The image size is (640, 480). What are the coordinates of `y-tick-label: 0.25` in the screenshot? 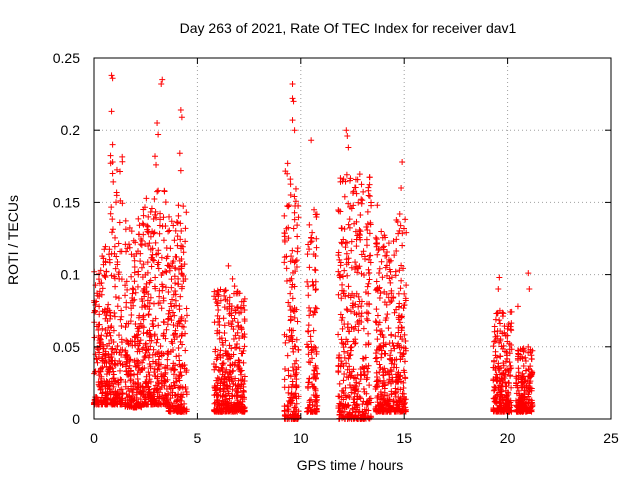 It's located at (66, 58).